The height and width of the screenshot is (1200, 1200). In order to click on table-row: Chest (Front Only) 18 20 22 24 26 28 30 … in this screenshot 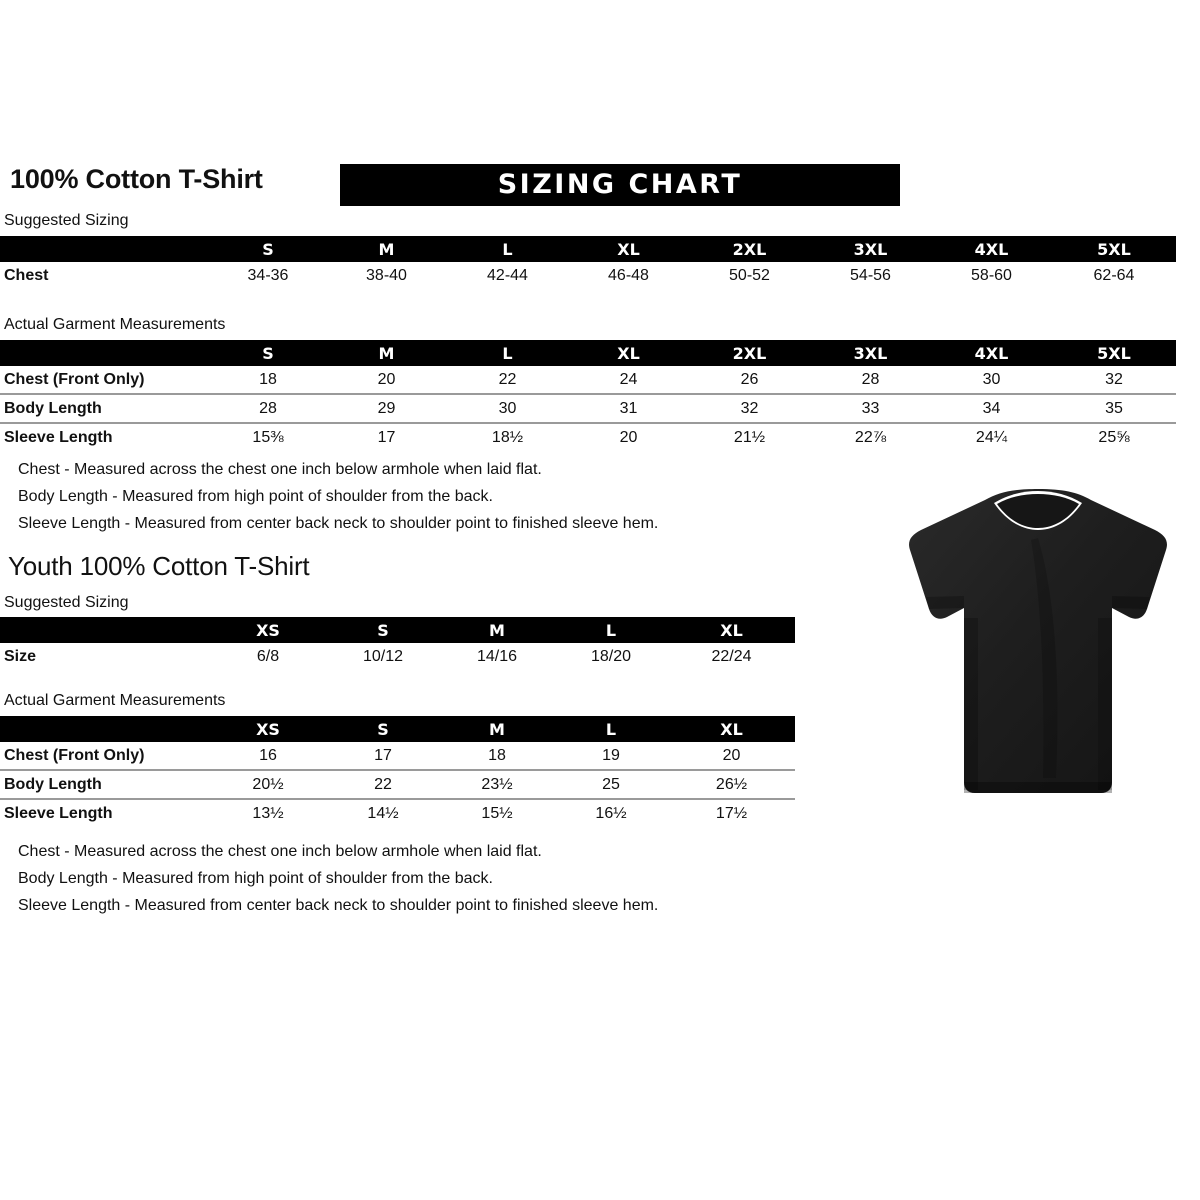, I will do `click(588, 380)`.